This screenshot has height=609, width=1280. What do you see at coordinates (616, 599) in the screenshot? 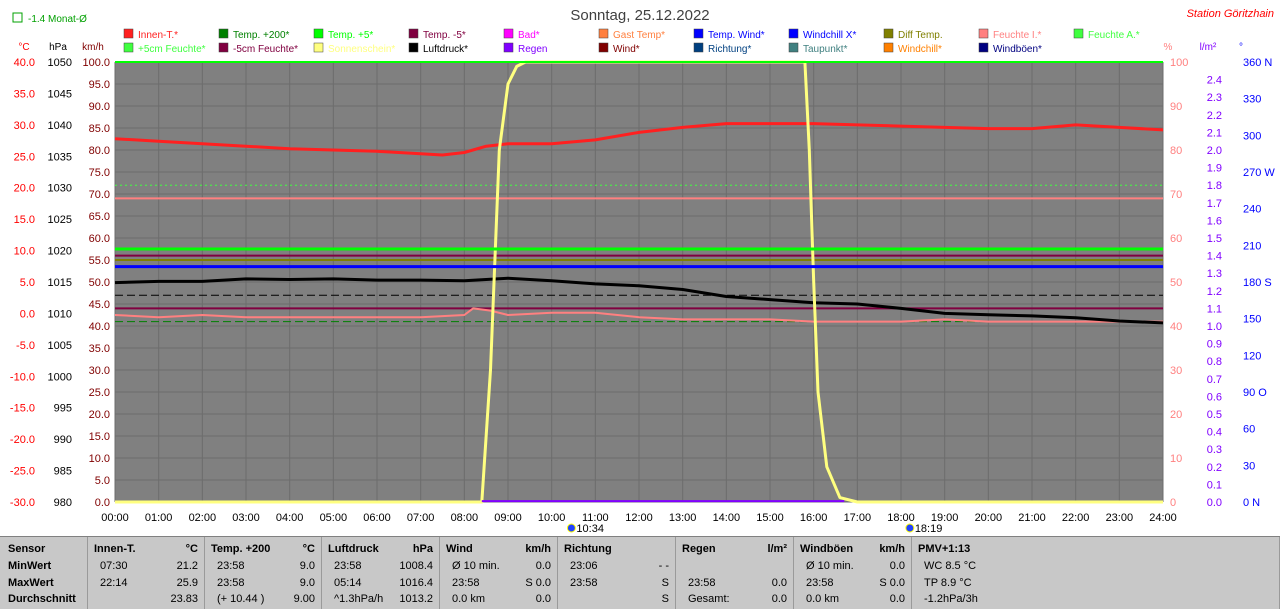
I see `stats-cell-row: S` at bounding box center [616, 599].